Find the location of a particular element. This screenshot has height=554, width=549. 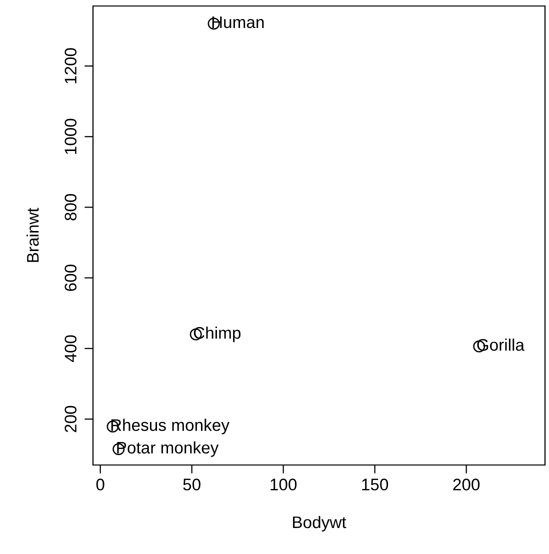

x-tick-label: 50 is located at coordinates (191, 484).